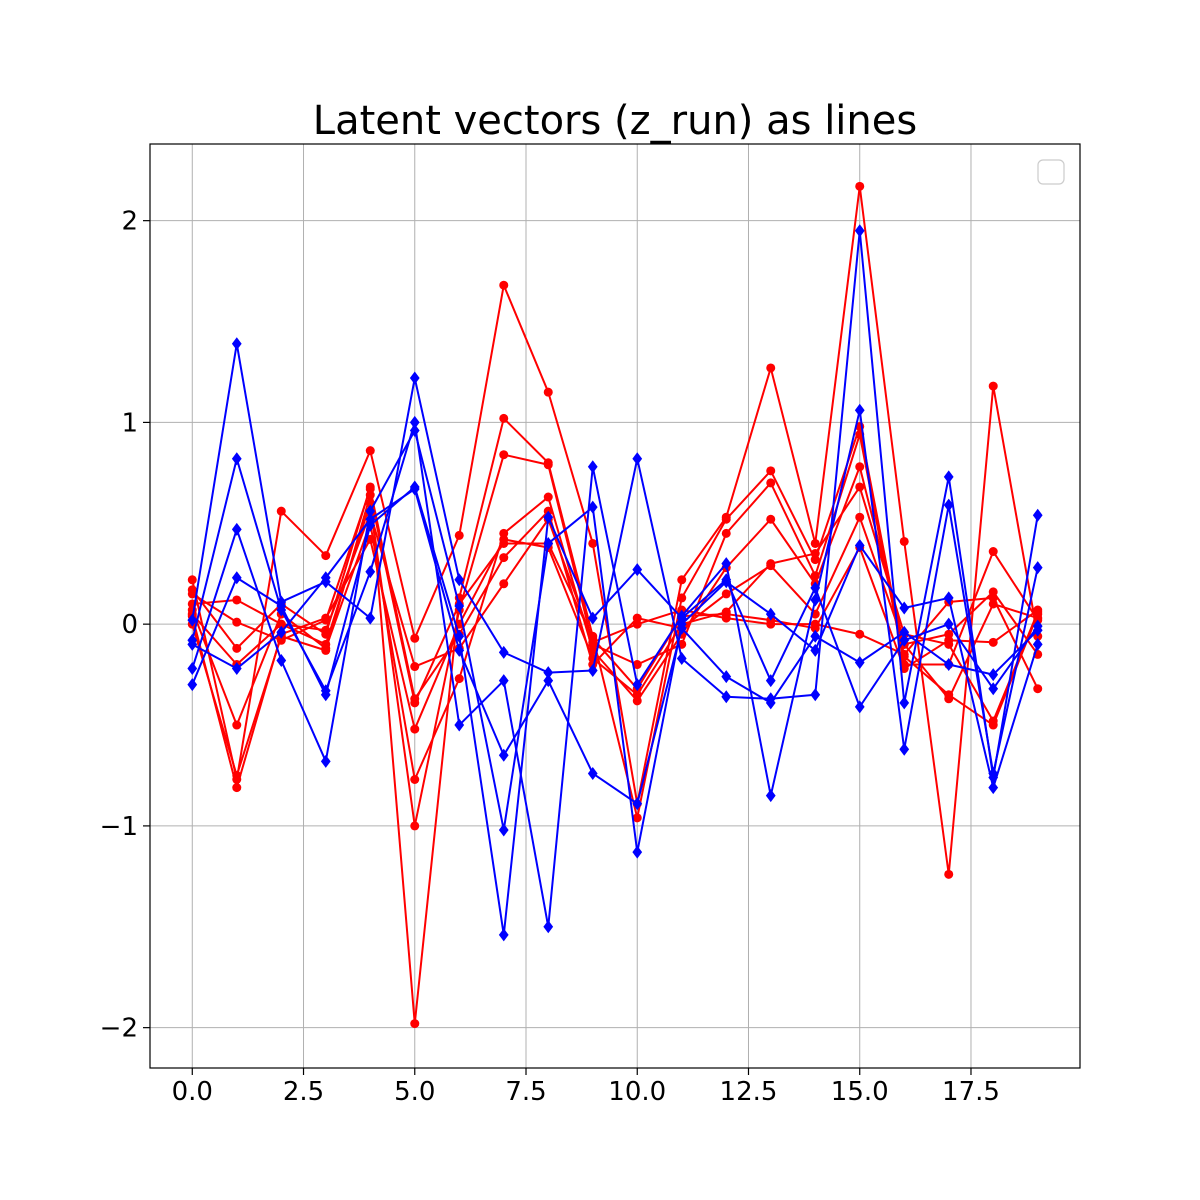  What do you see at coordinates (414, 1092) in the screenshot?
I see `x-tick-label: 5.0` at bounding box center [414, 1092].